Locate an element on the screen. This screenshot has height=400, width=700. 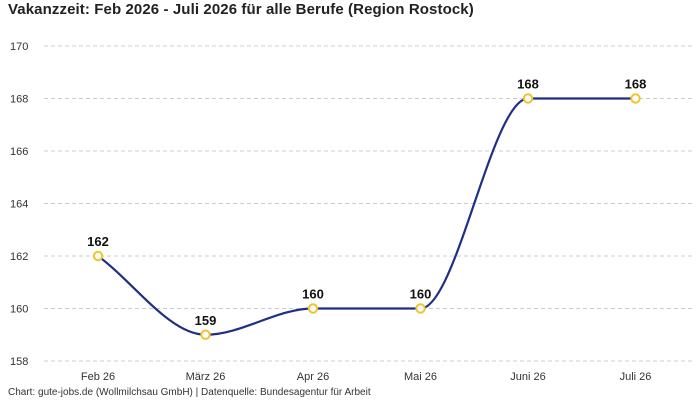
y-tick-label: 166 is located at coordinates (19, 152).